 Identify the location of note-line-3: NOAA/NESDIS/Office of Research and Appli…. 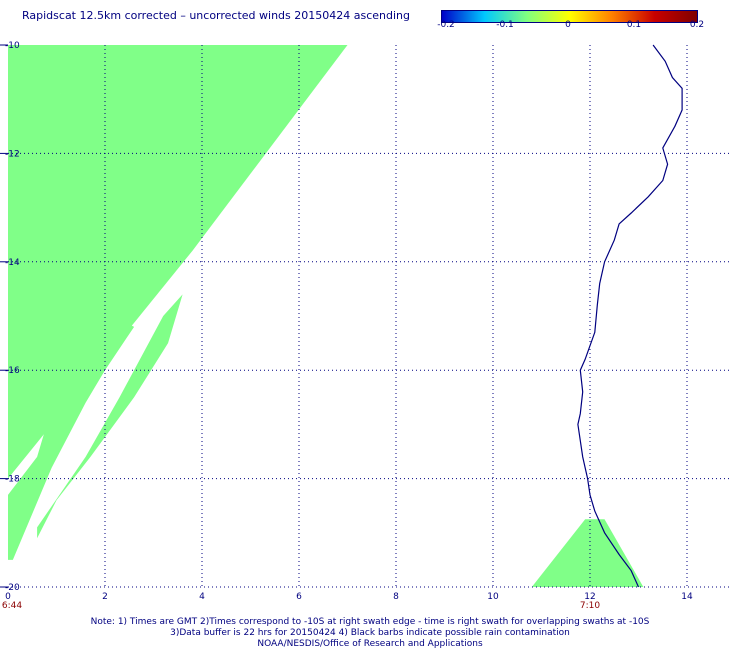
(370, 644).